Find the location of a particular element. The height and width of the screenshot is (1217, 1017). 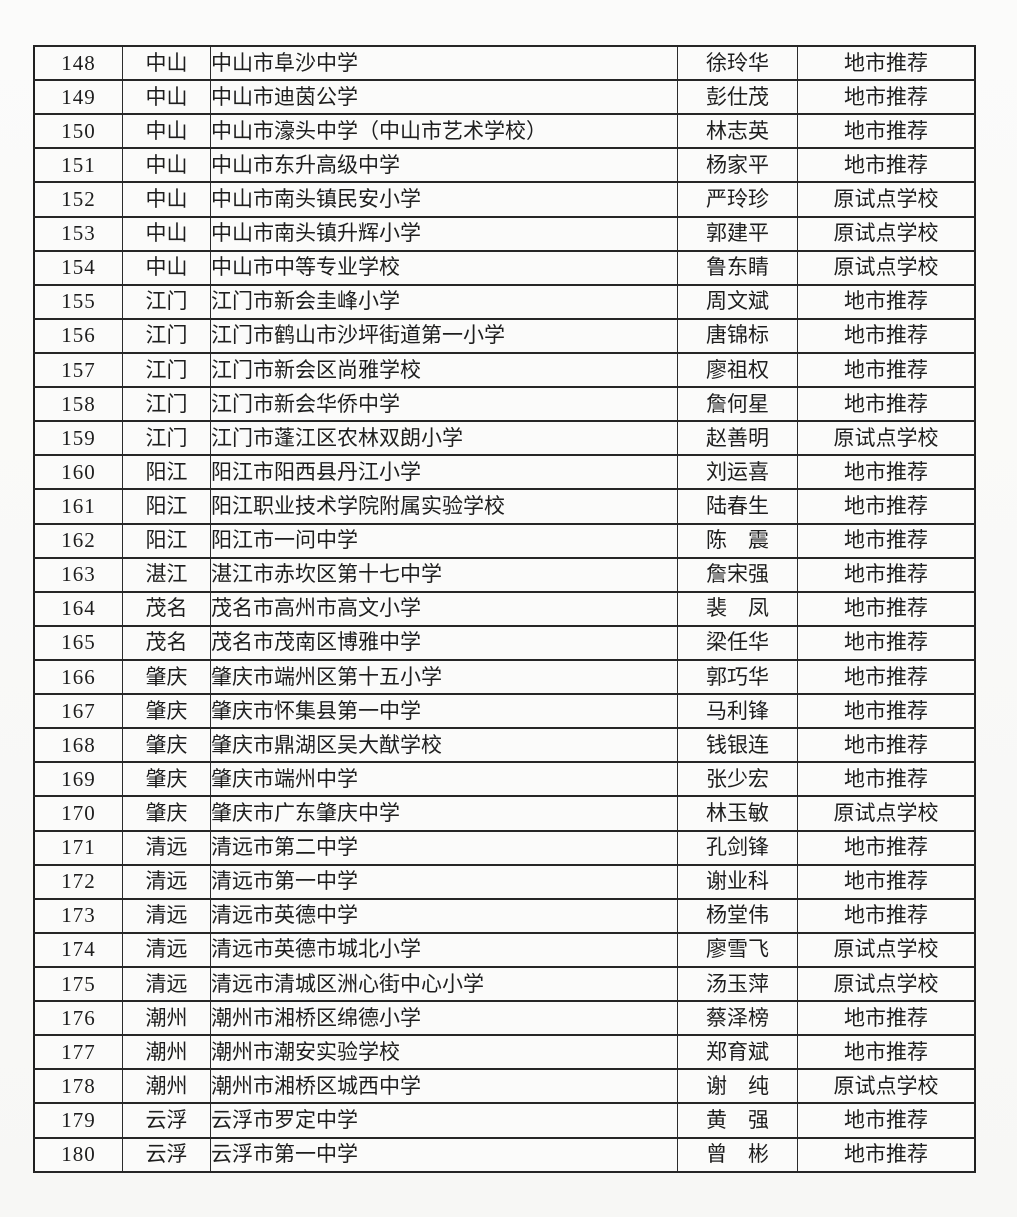

row-number-cell: 160 is located at coordinates (78, 472).